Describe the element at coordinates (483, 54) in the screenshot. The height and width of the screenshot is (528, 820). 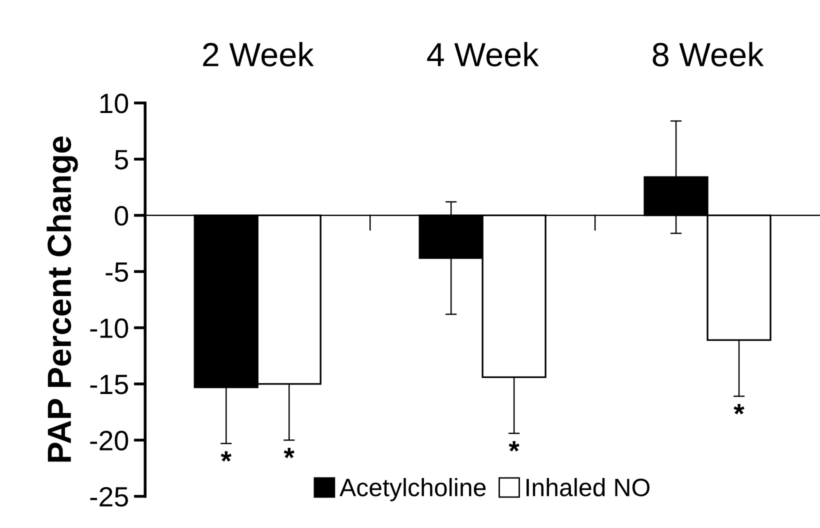
I see `x-tick-label: 4 Week` at that location.